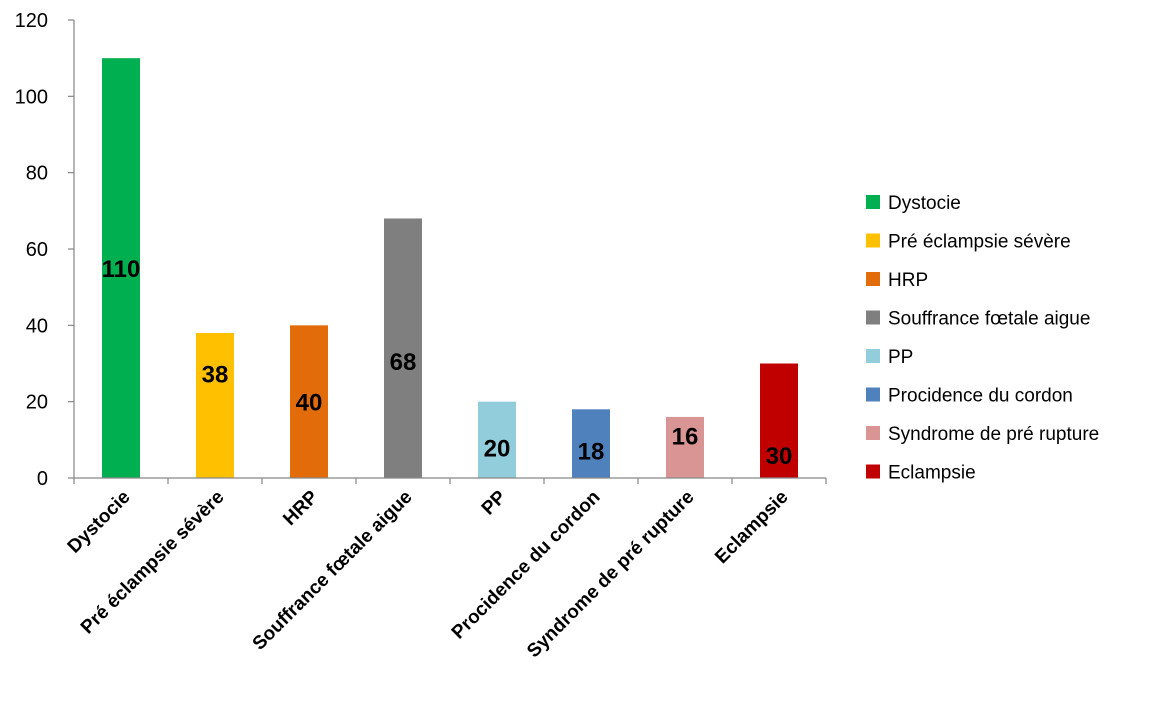  Describe the element at coordinates (932, 473) in the screenshot. I see `legend-label: Eclampsie` at that location.